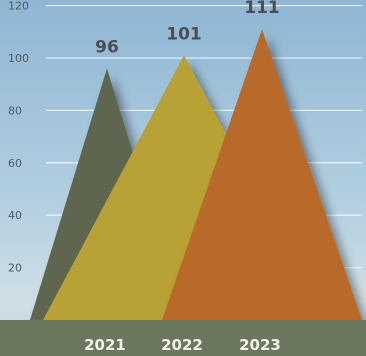  Describe the element at coordinates (107, 47) in the screenshot. I see `data-label-2021: 96` at that location.